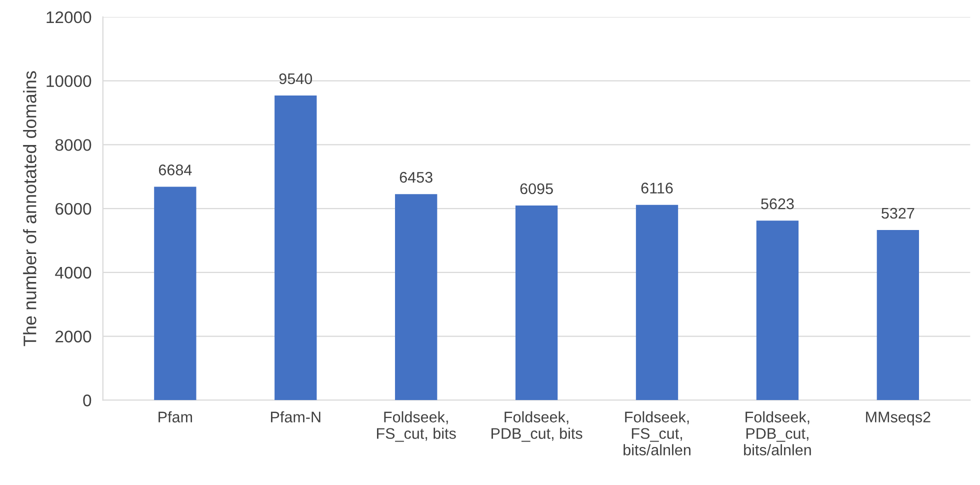 This screenshot has width=980, height=485. I want to click on y-tick-label: 0, so click(87, 400).